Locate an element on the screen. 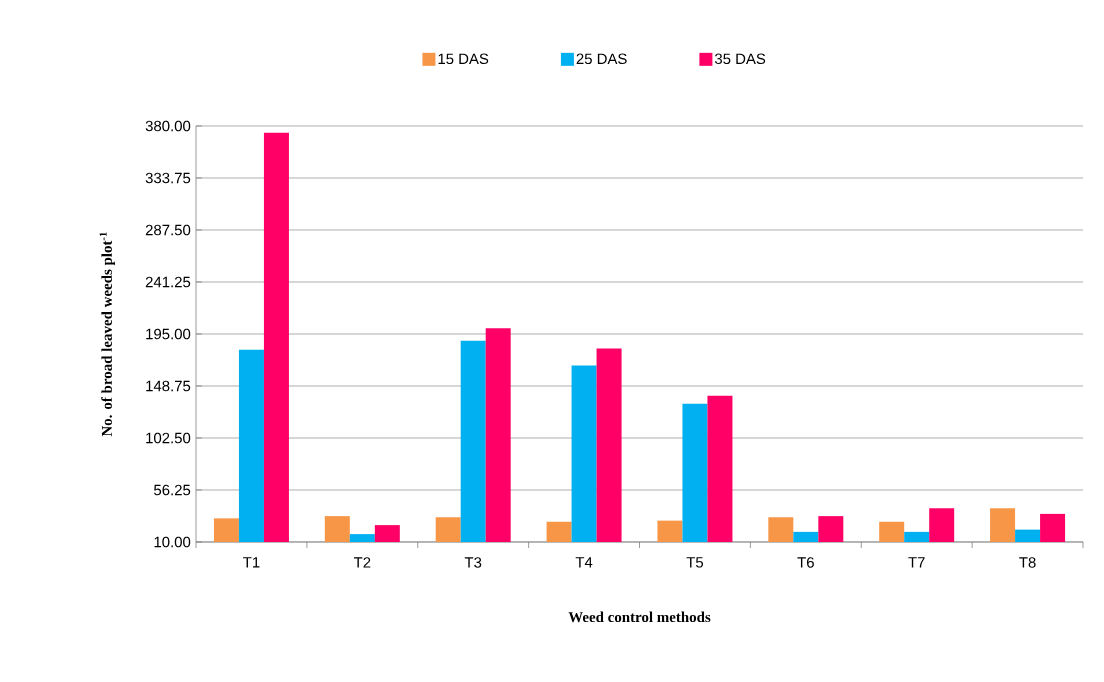  x-tick-label: T7 is located at coordinates (916, 562).